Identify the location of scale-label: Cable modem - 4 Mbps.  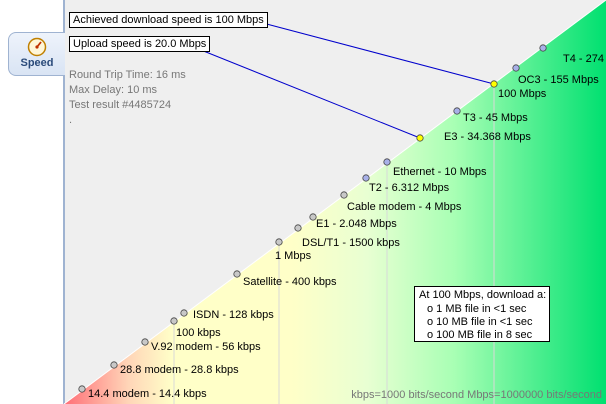
(404, 207).